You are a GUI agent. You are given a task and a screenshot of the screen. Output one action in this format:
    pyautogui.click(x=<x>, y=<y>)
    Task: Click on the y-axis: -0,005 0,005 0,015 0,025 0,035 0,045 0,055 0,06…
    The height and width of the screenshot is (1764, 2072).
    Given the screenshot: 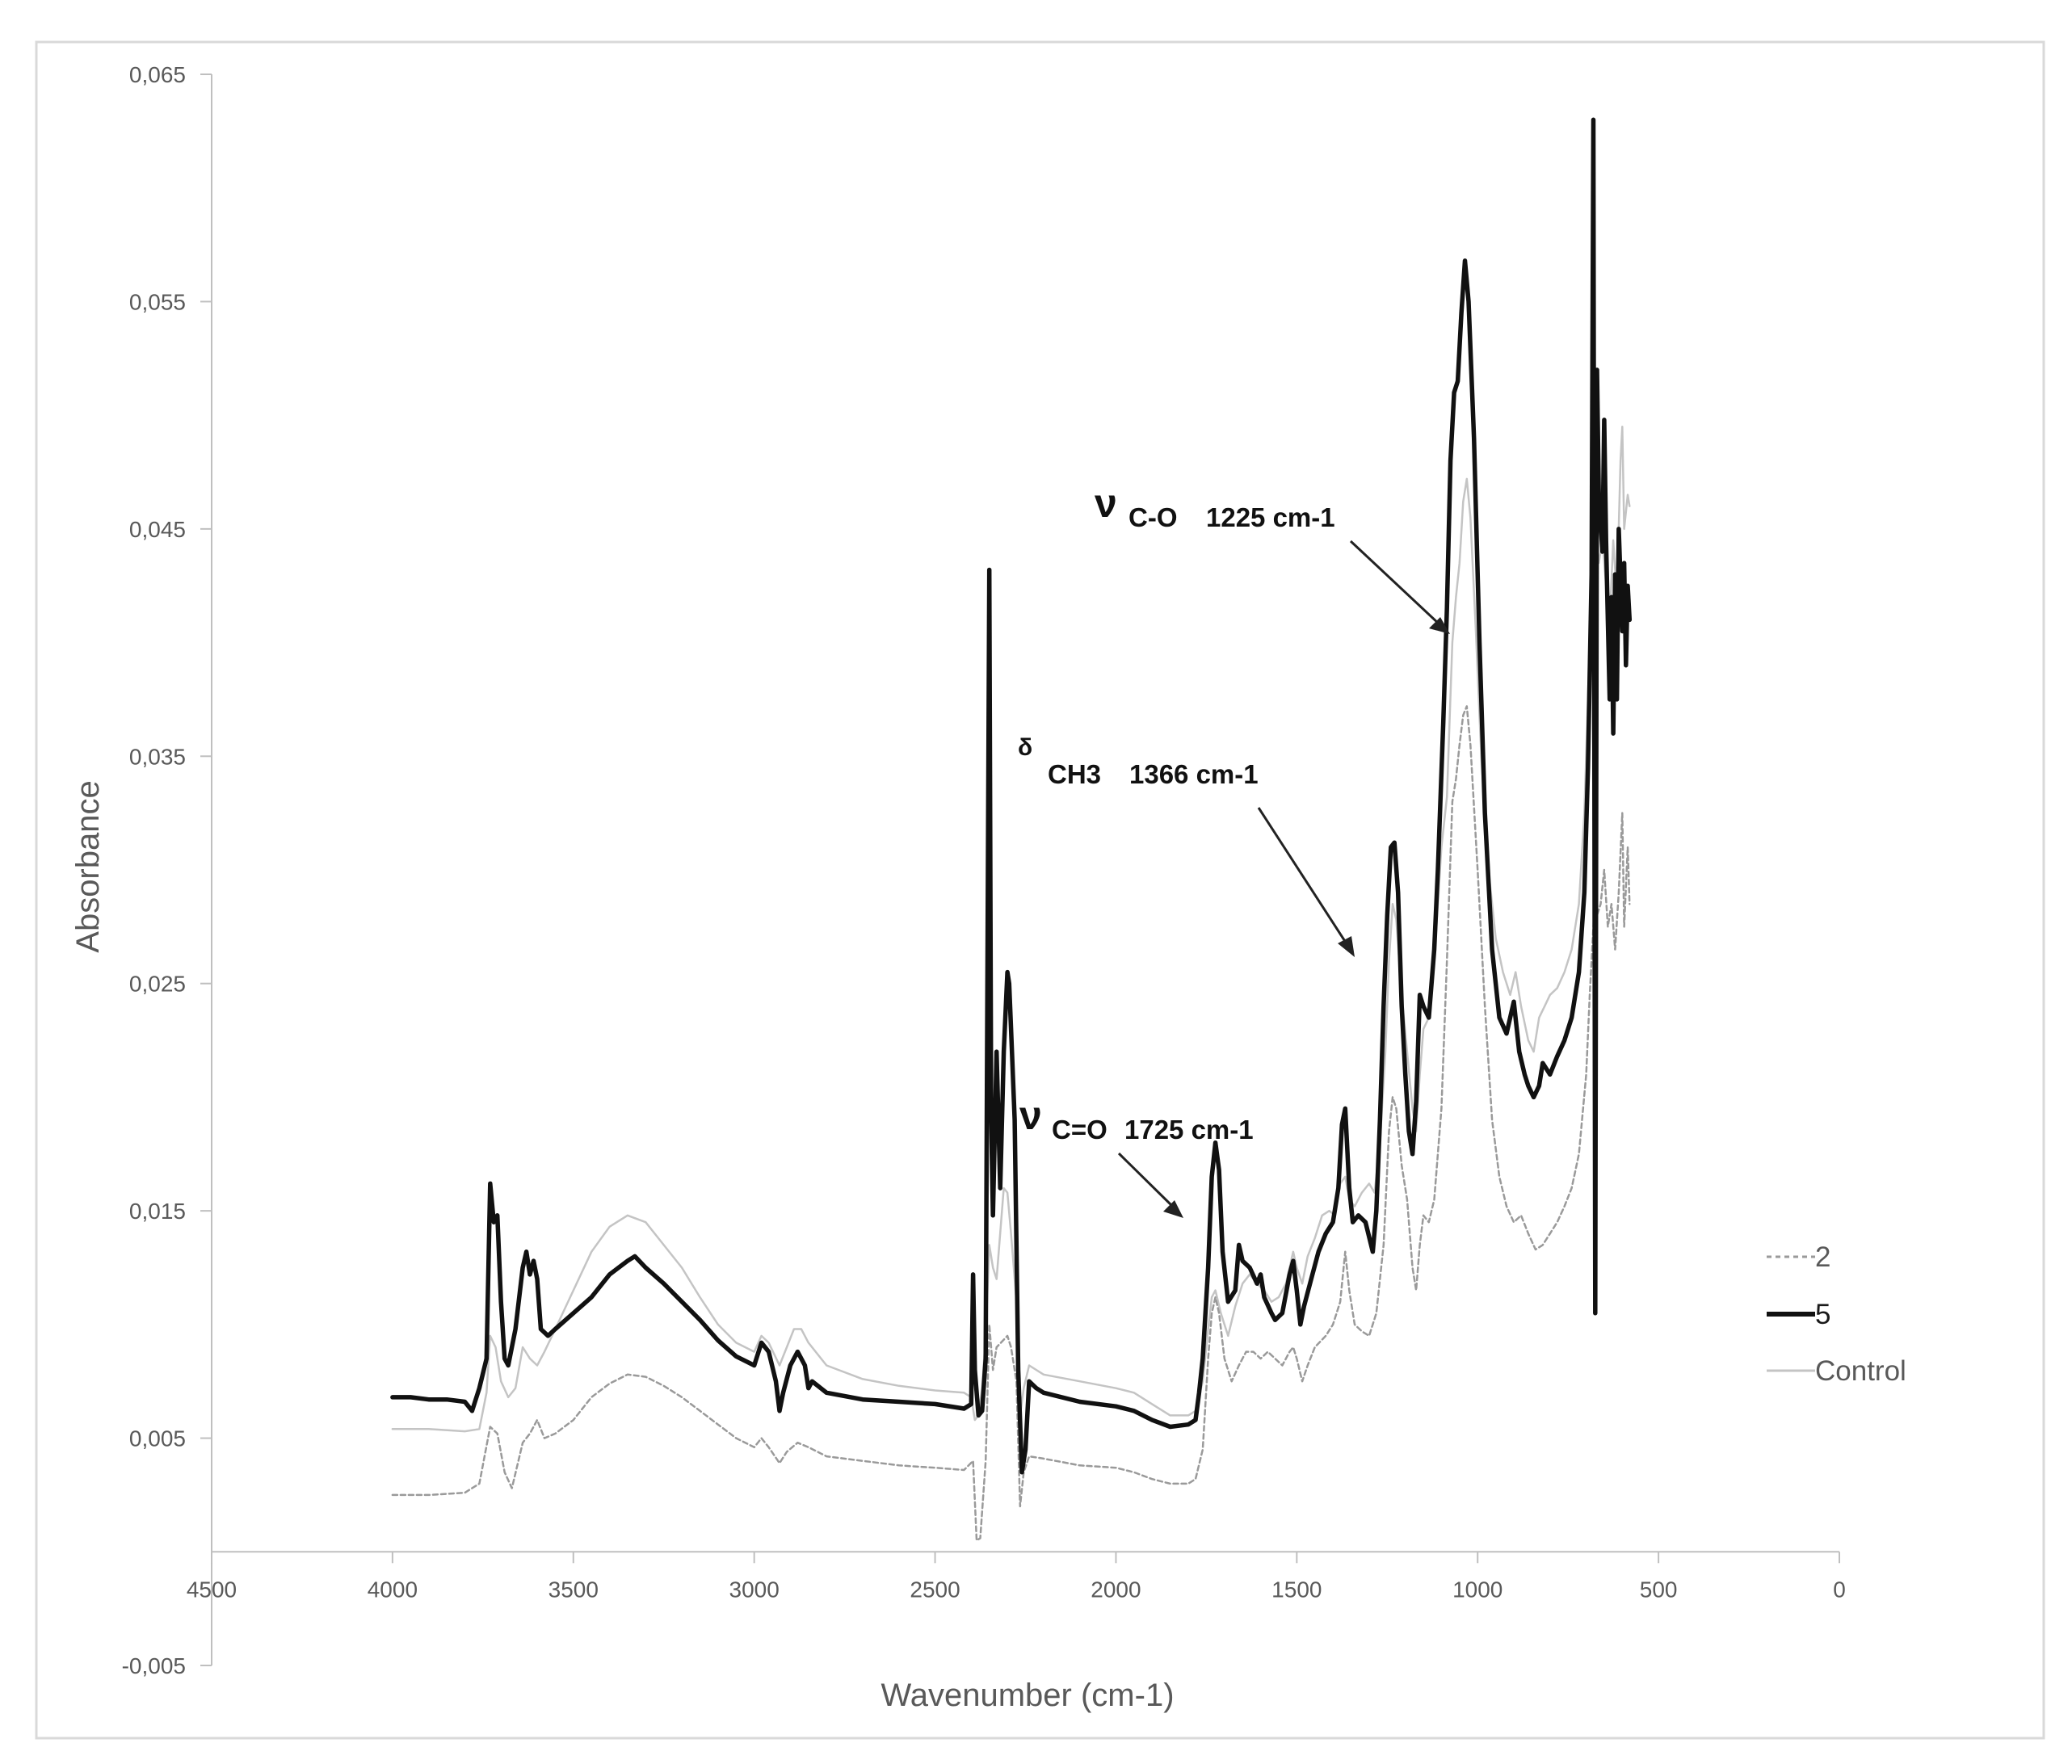 What is the action you would take?
    pyautogui.click(x=167, y=870)
    